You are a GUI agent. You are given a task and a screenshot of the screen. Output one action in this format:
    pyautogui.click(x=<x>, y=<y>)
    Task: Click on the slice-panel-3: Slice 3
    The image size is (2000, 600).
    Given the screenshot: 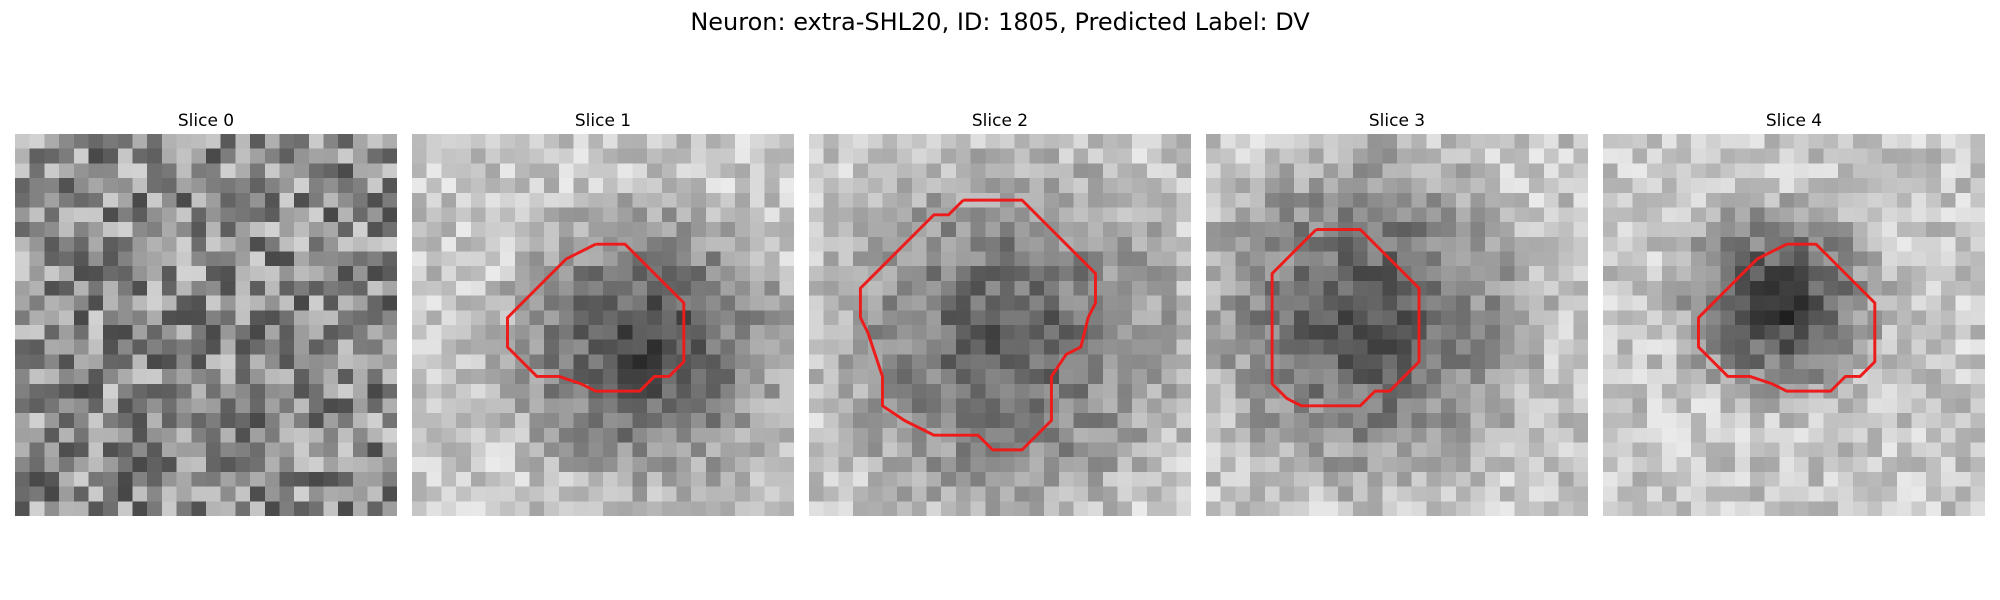 What is the action you would take?
    pyautogui.click(x=1397, y=313)
    